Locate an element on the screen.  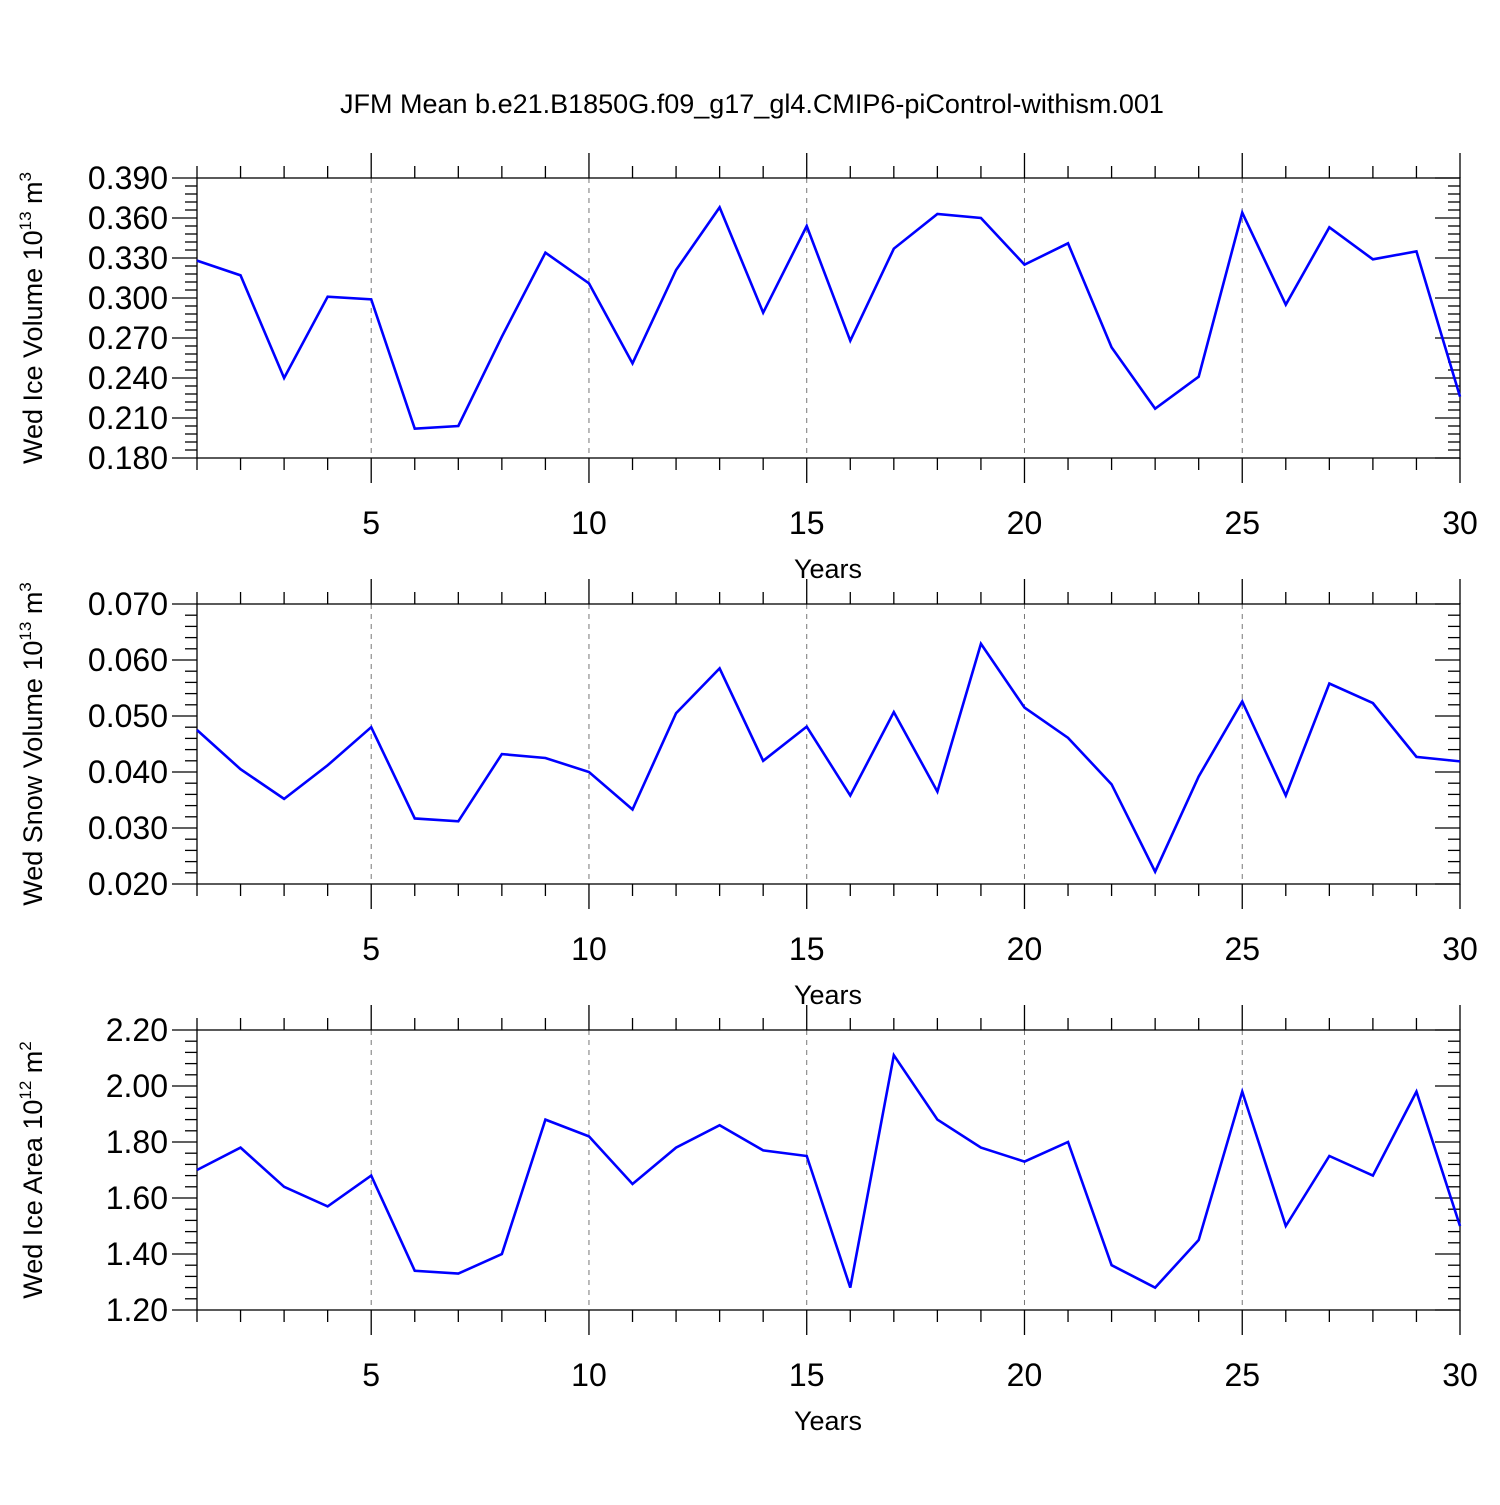
y-axis-title-superscript: 12 is located at coordinates (25, 1090).